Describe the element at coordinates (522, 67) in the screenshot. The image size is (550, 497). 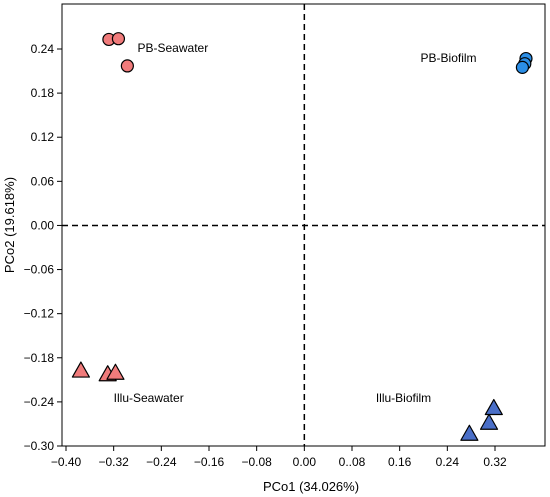
I see `pb-biofilm-point` at that location.